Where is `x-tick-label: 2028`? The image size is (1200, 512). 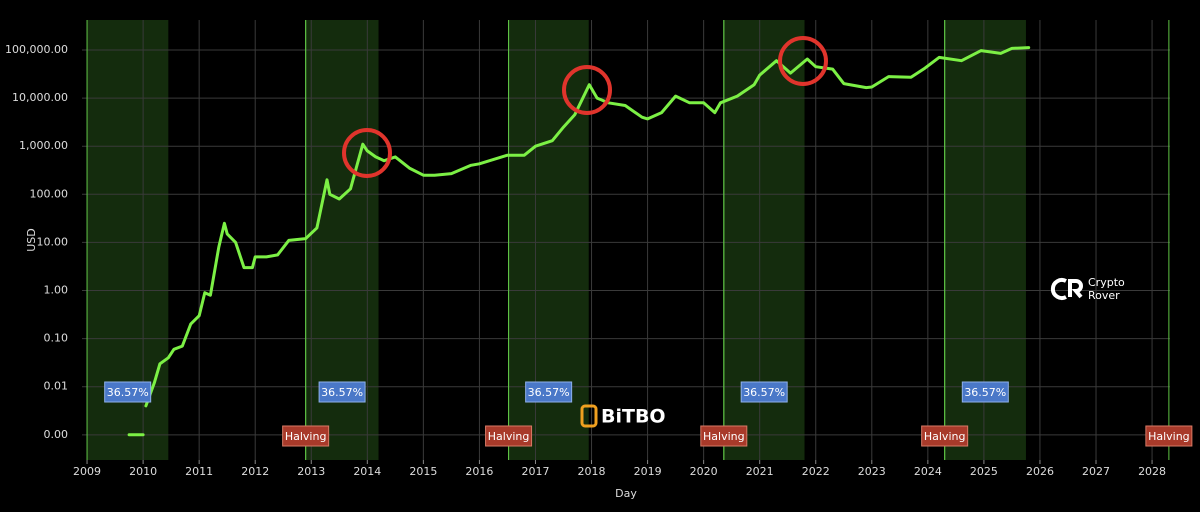 x-tick-label: 2028 is located at coordinates (1152, 471).